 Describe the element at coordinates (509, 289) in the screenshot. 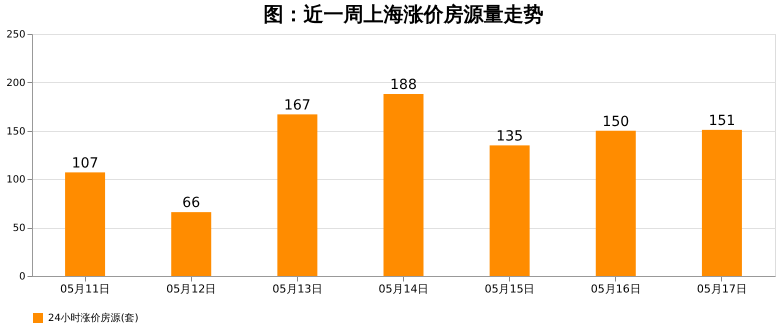

I see `x-tick-label: 05月15日` at that location.